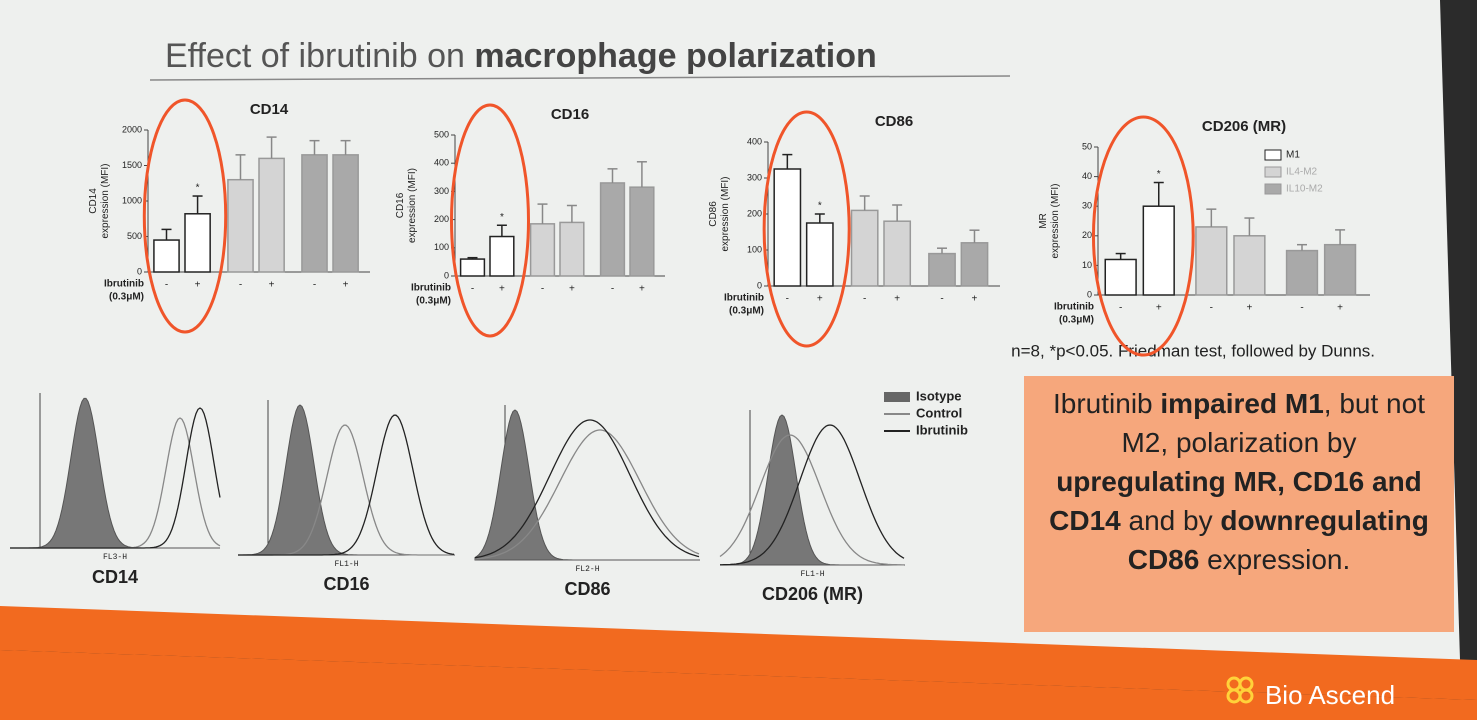  I want to click on y-tick-label: 50, so click(1087, 146).